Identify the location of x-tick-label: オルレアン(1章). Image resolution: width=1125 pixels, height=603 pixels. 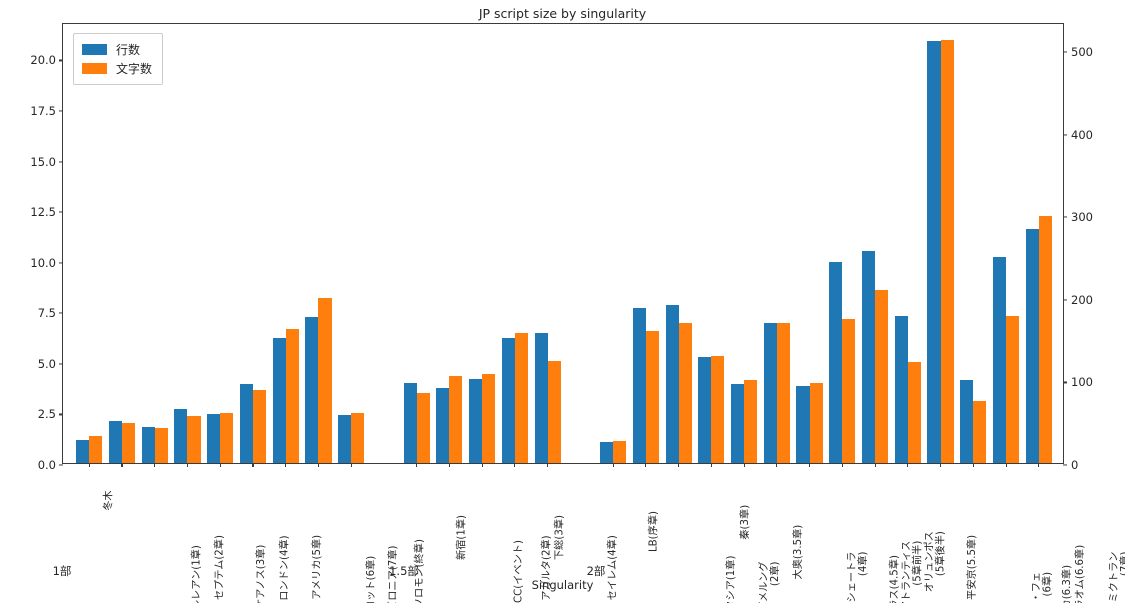
(197, 574).